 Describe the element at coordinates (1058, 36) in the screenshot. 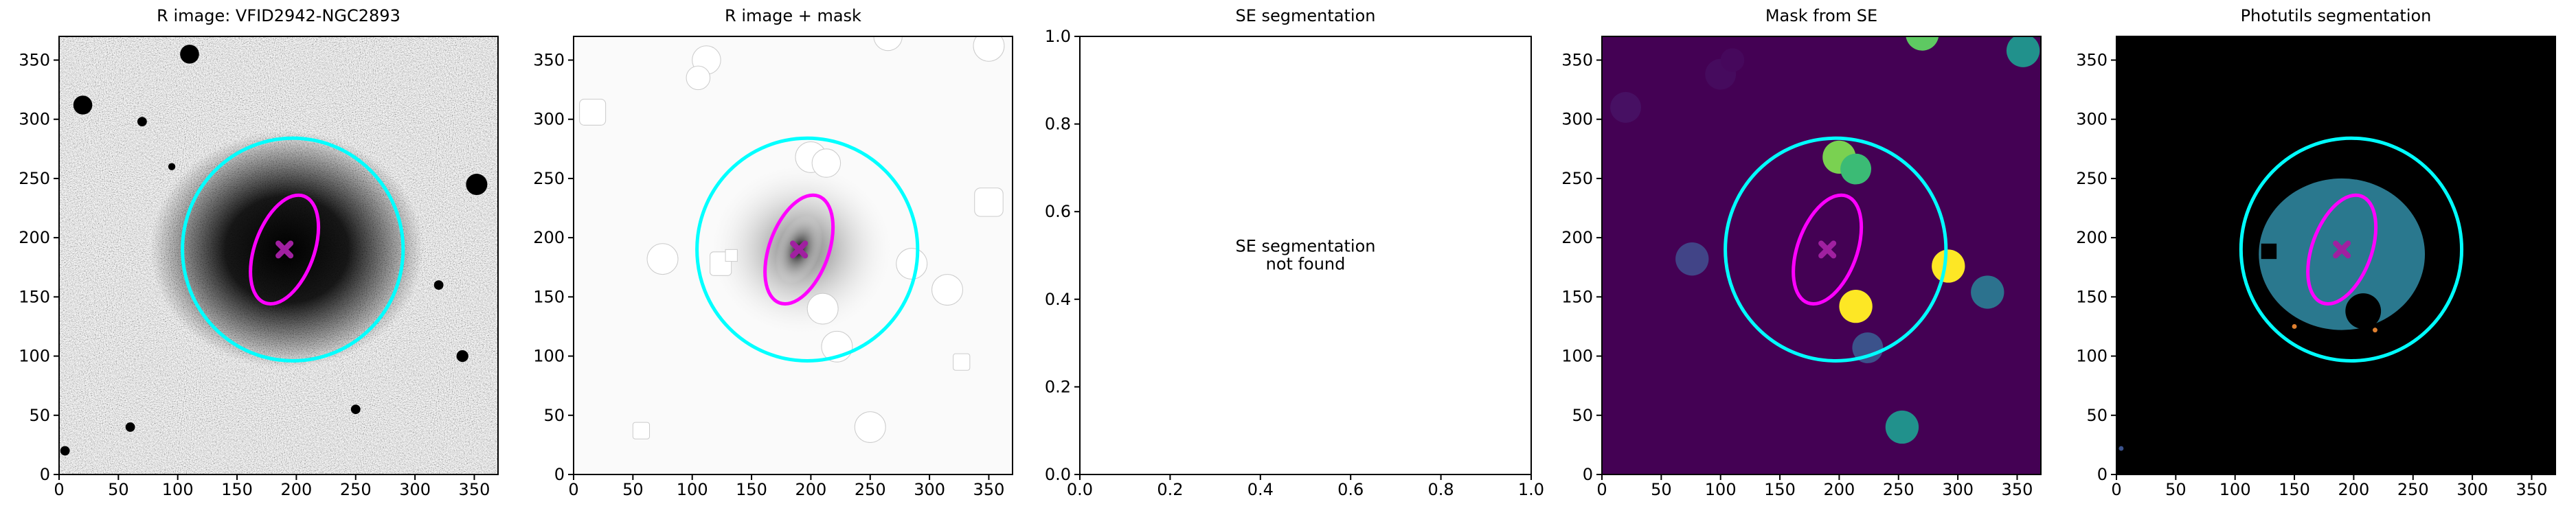

I see `y-tick-label: 1.0` at that location.